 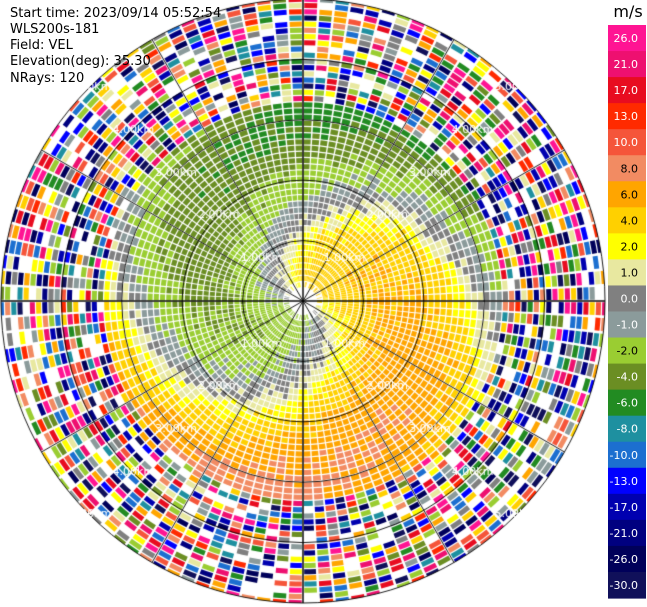 I want to click on colorbar-tick-label: -1.0, so click(x=627, y=325).